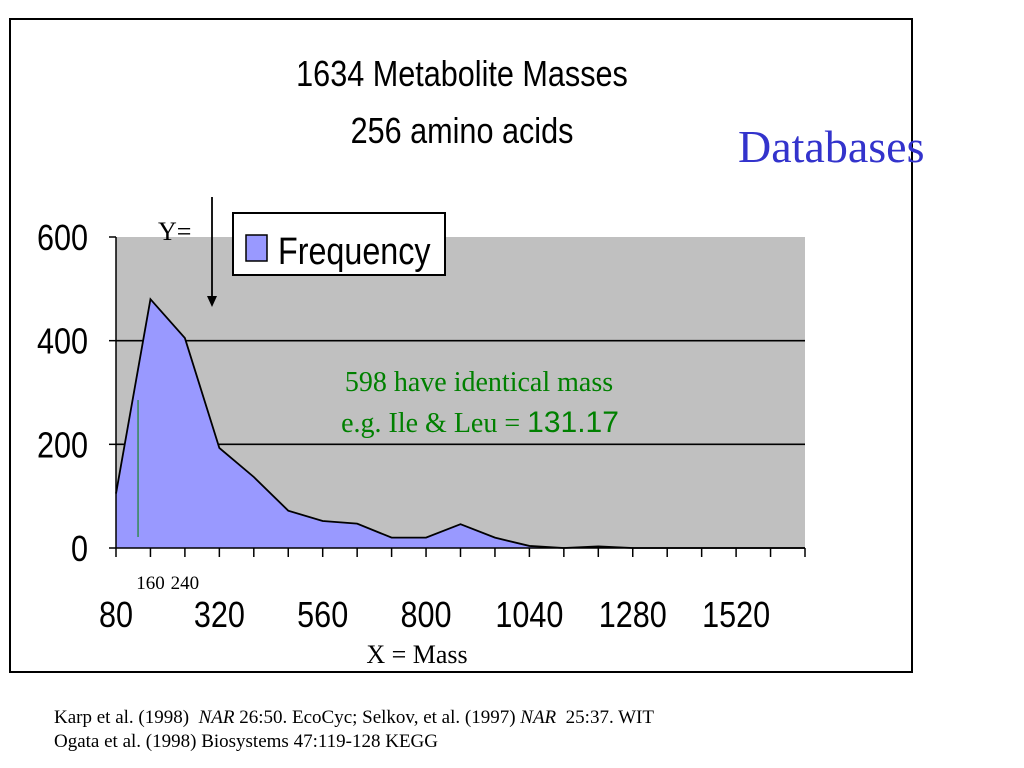 The height and width of the screenshot is (768, 1024). I want to click on legend-swatch, so click(256, 248).